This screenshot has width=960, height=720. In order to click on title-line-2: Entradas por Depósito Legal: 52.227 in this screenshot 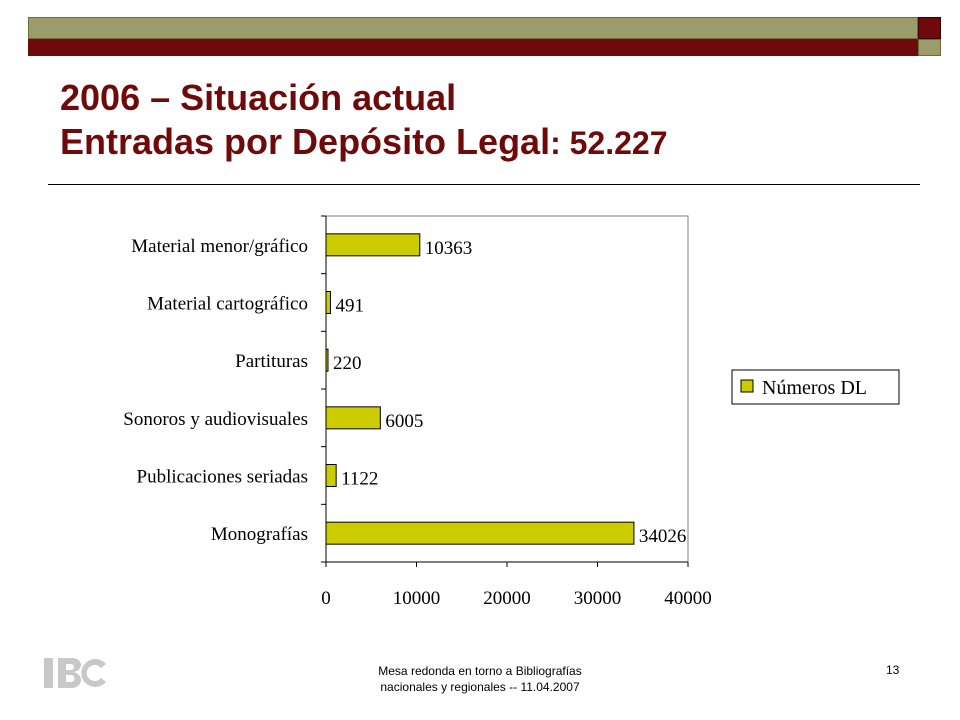, I will do `click(364, 142)`.